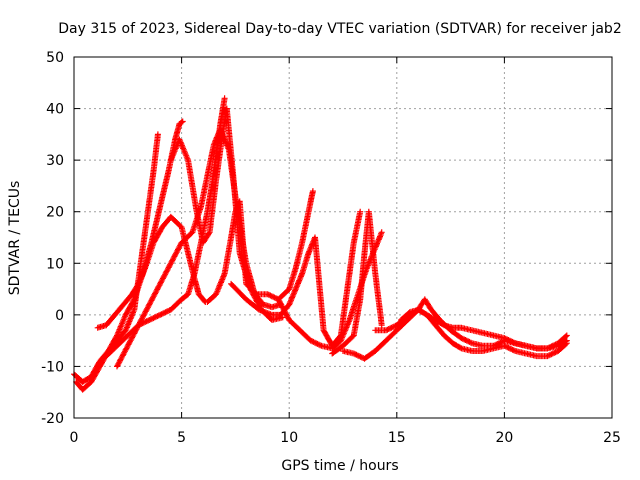 The image size is (640, 480). Describe the element at coordinates (52, 419) in the screenshot. I see `y-tick-label: -20` at that location.